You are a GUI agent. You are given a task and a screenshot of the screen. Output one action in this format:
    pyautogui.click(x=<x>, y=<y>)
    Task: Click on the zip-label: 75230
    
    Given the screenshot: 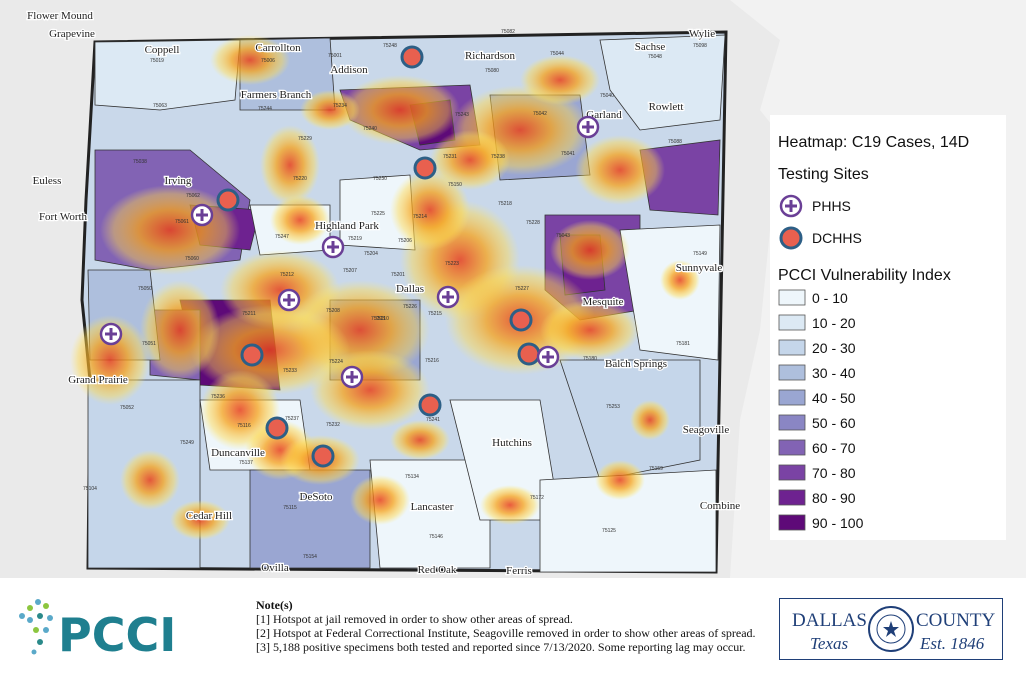 What is the action you would take?
    pyautogui.click(x=380, y=179)
    